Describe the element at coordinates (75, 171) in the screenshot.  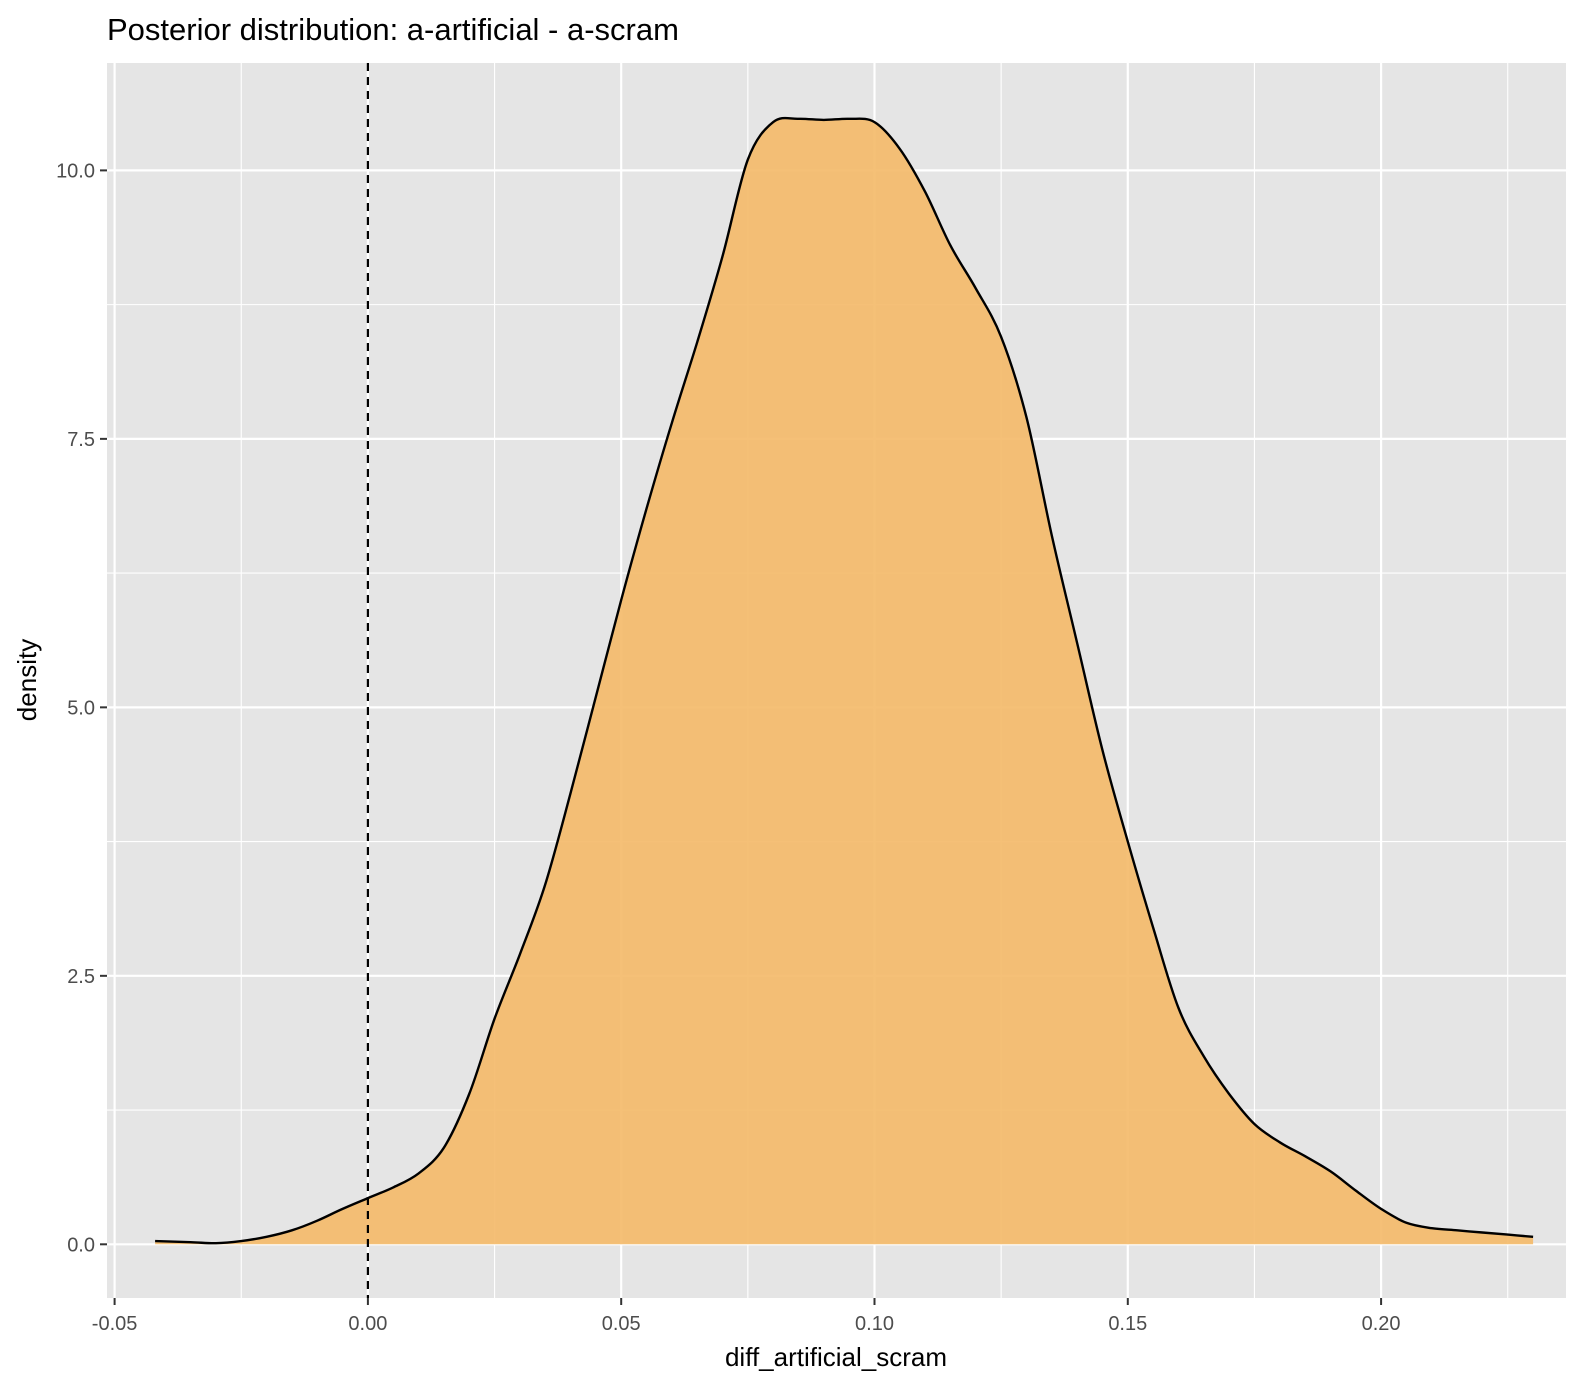
I see `y-tick-label: 10.0` at that location.